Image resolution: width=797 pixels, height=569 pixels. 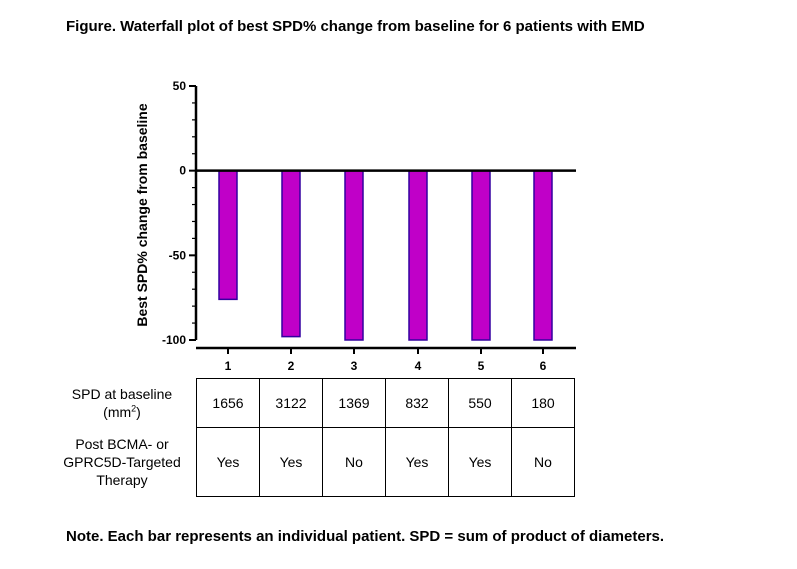 What do you see at coordinates (122, 394) in the screenshot?
I see `row-label-line: SPD at baseline` at bounding box center [122, 394].